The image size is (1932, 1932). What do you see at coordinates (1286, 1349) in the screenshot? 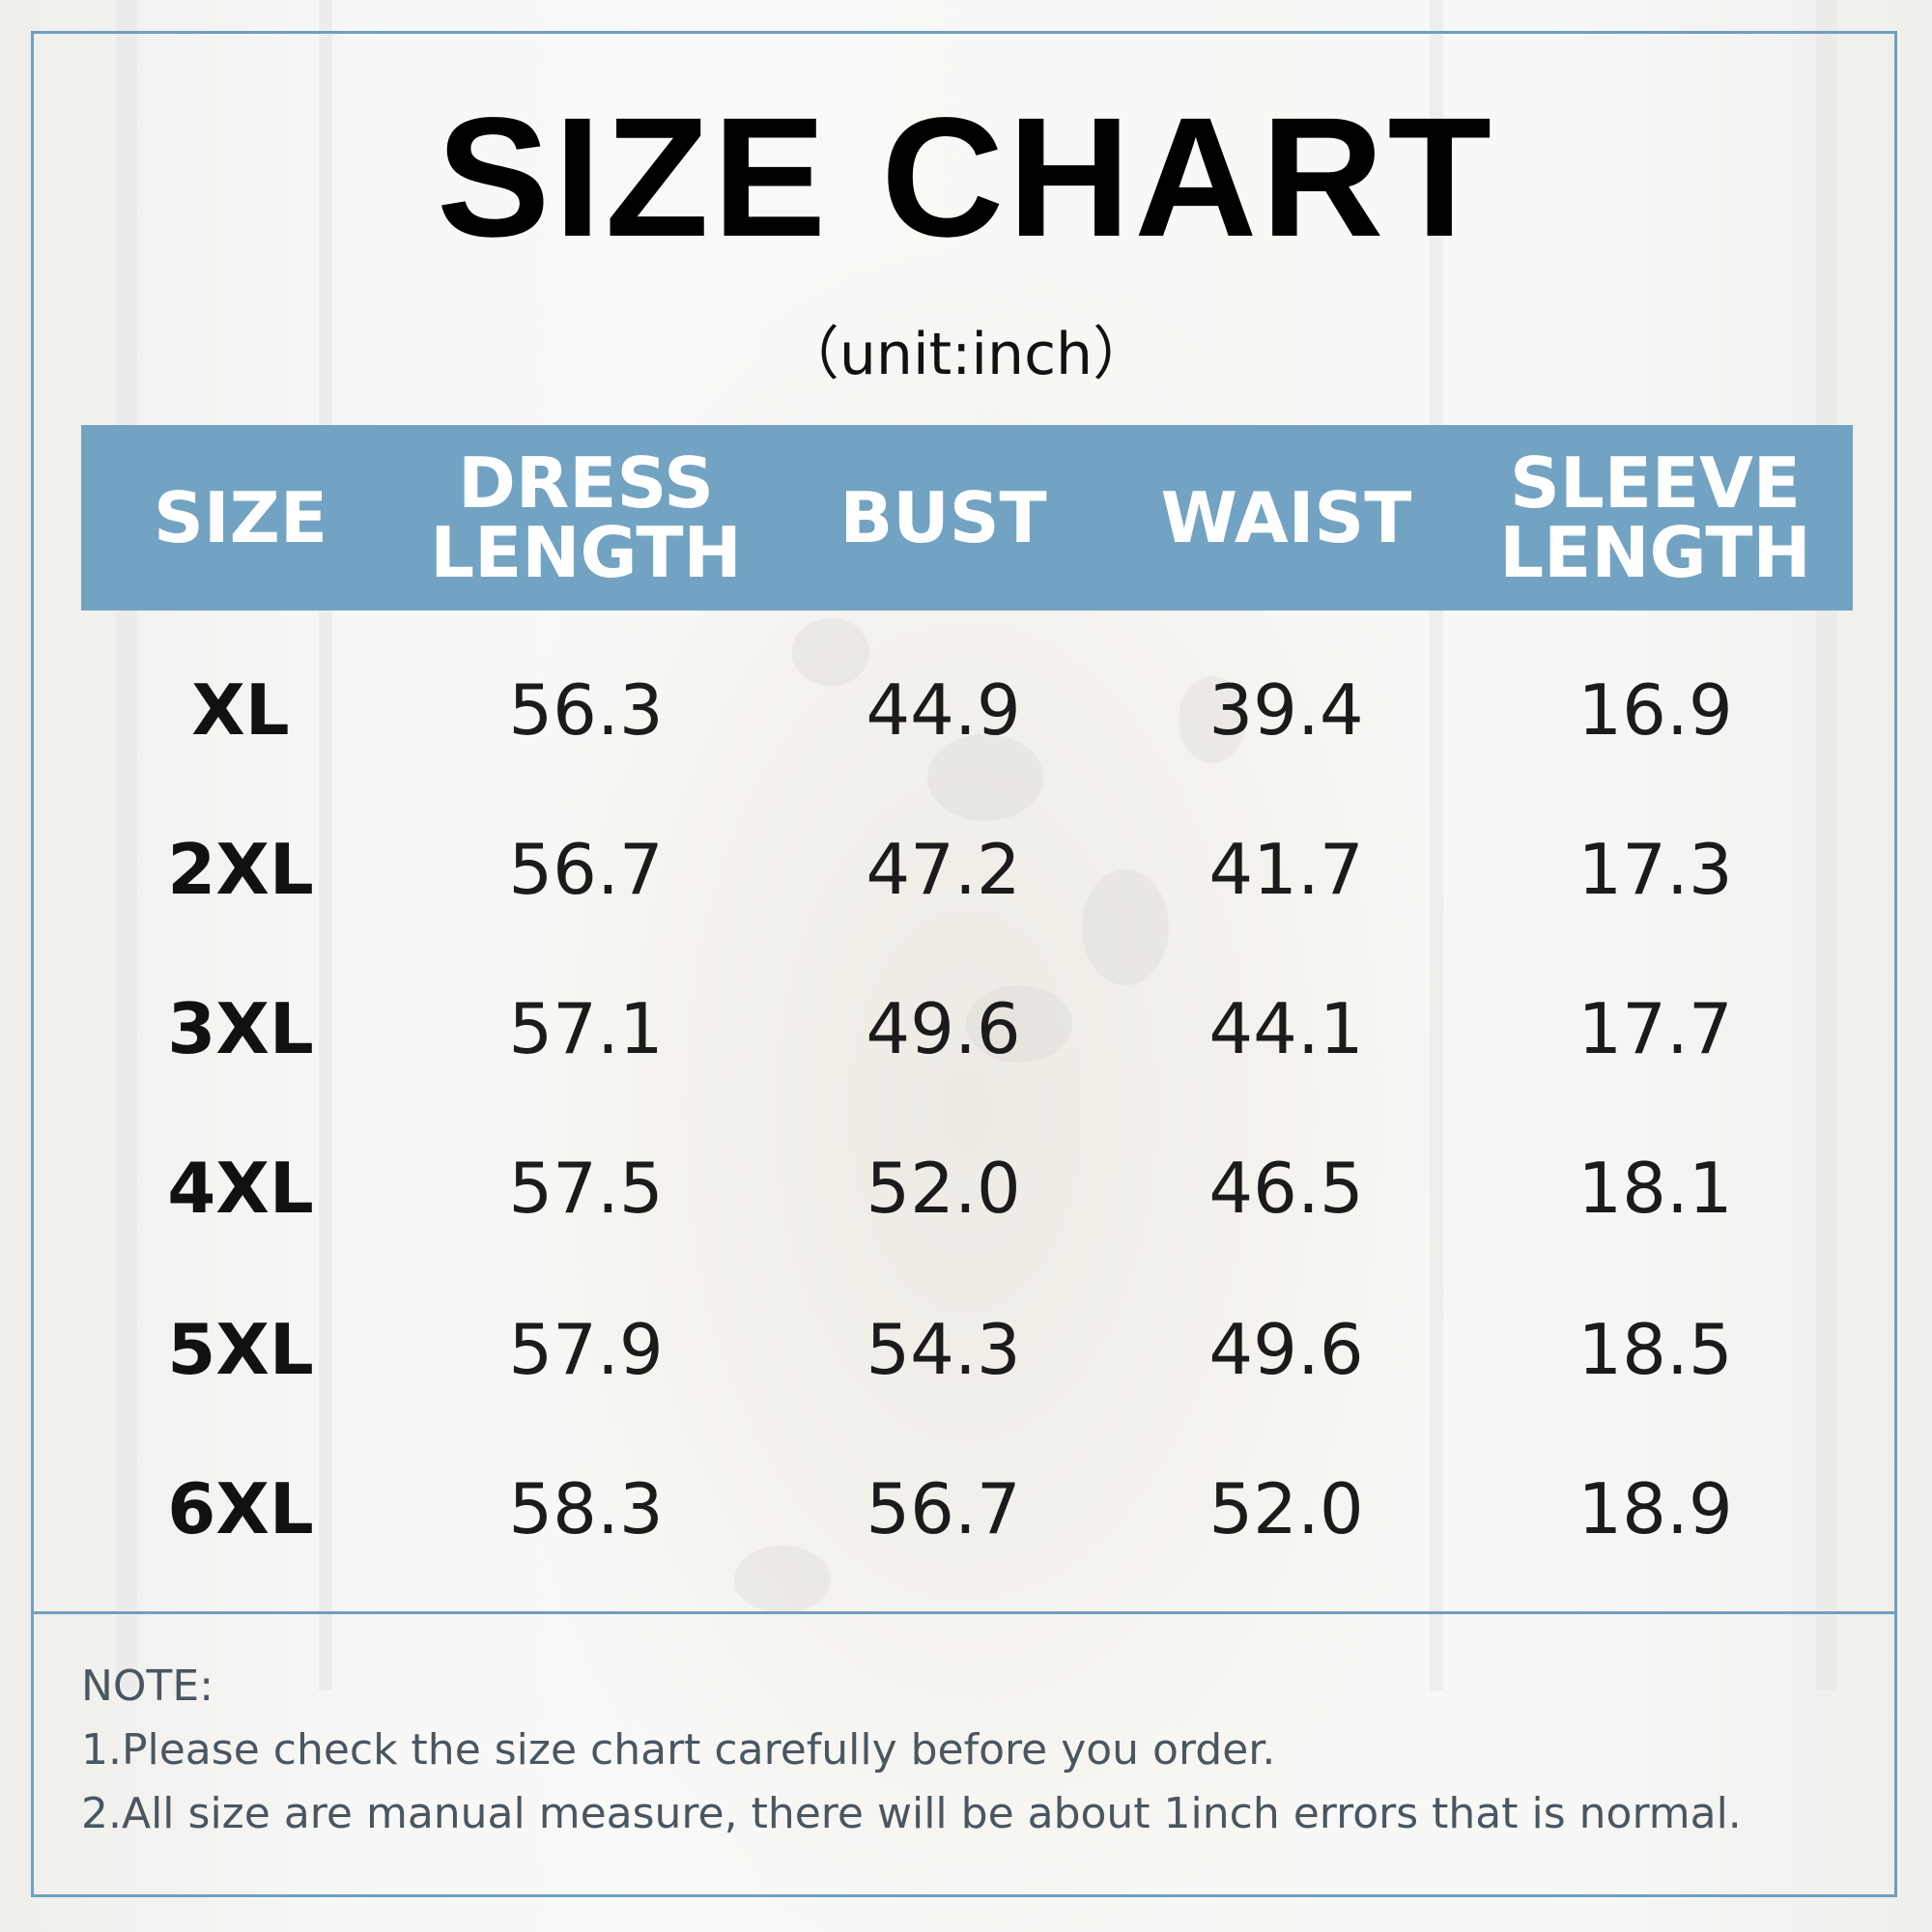
I see `waist-cell: 49.6` at bounding box center [1286, 1349].